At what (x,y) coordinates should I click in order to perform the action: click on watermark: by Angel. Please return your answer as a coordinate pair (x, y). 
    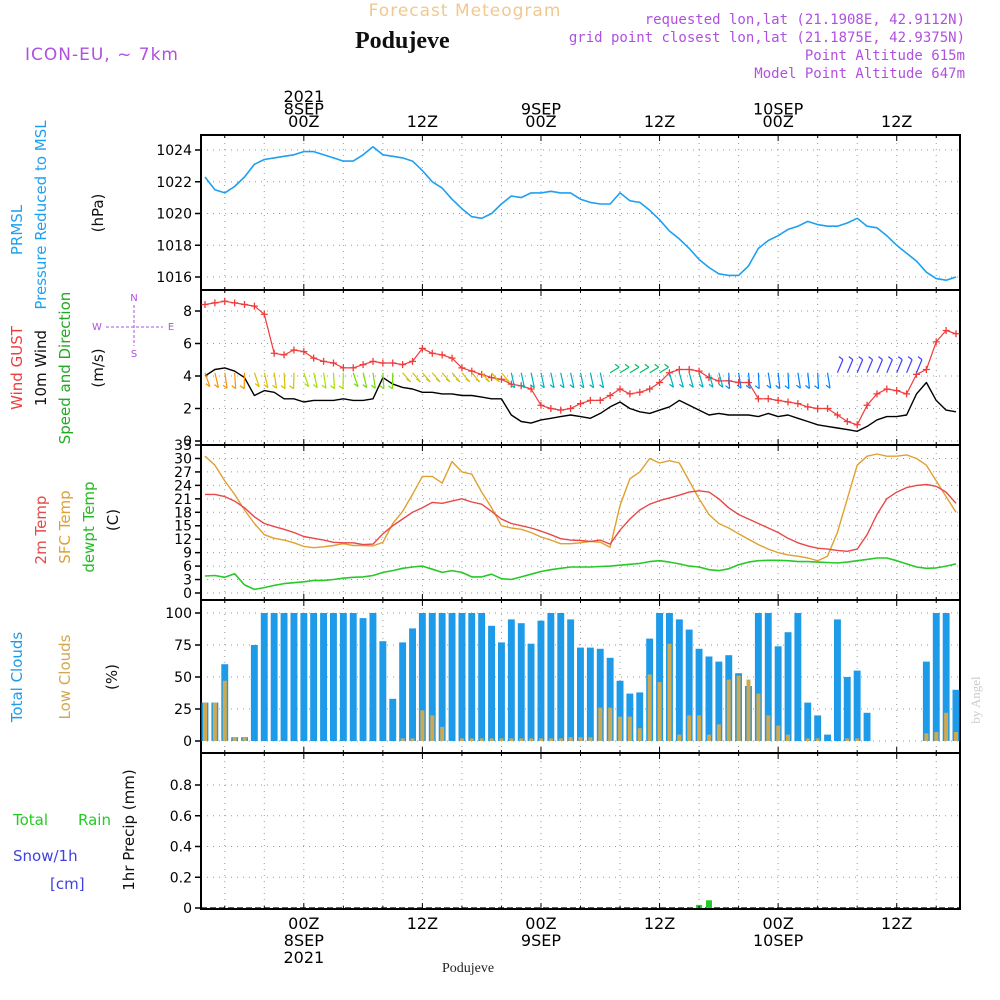
    Looking at the image, I should click on (975, 700).